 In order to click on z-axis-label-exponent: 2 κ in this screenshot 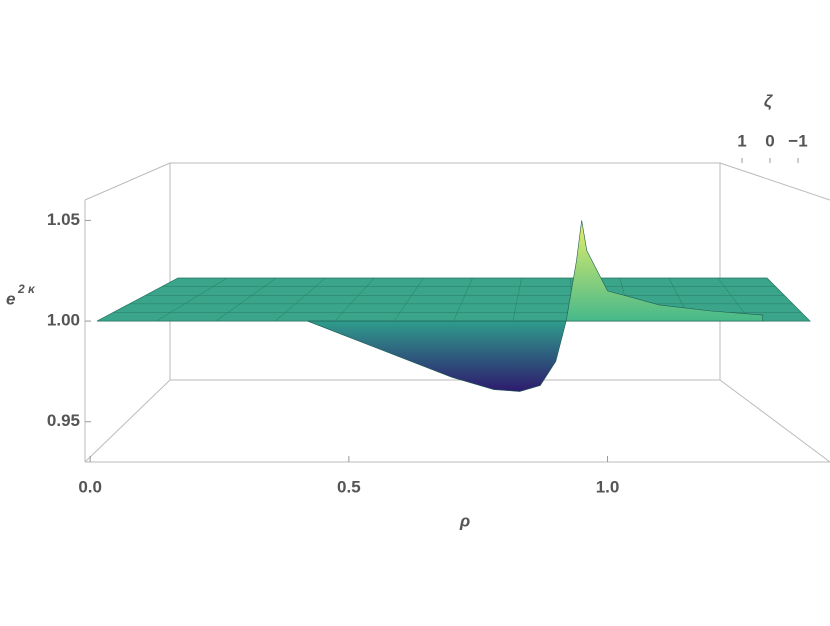, I will do `click(26, 289)`.